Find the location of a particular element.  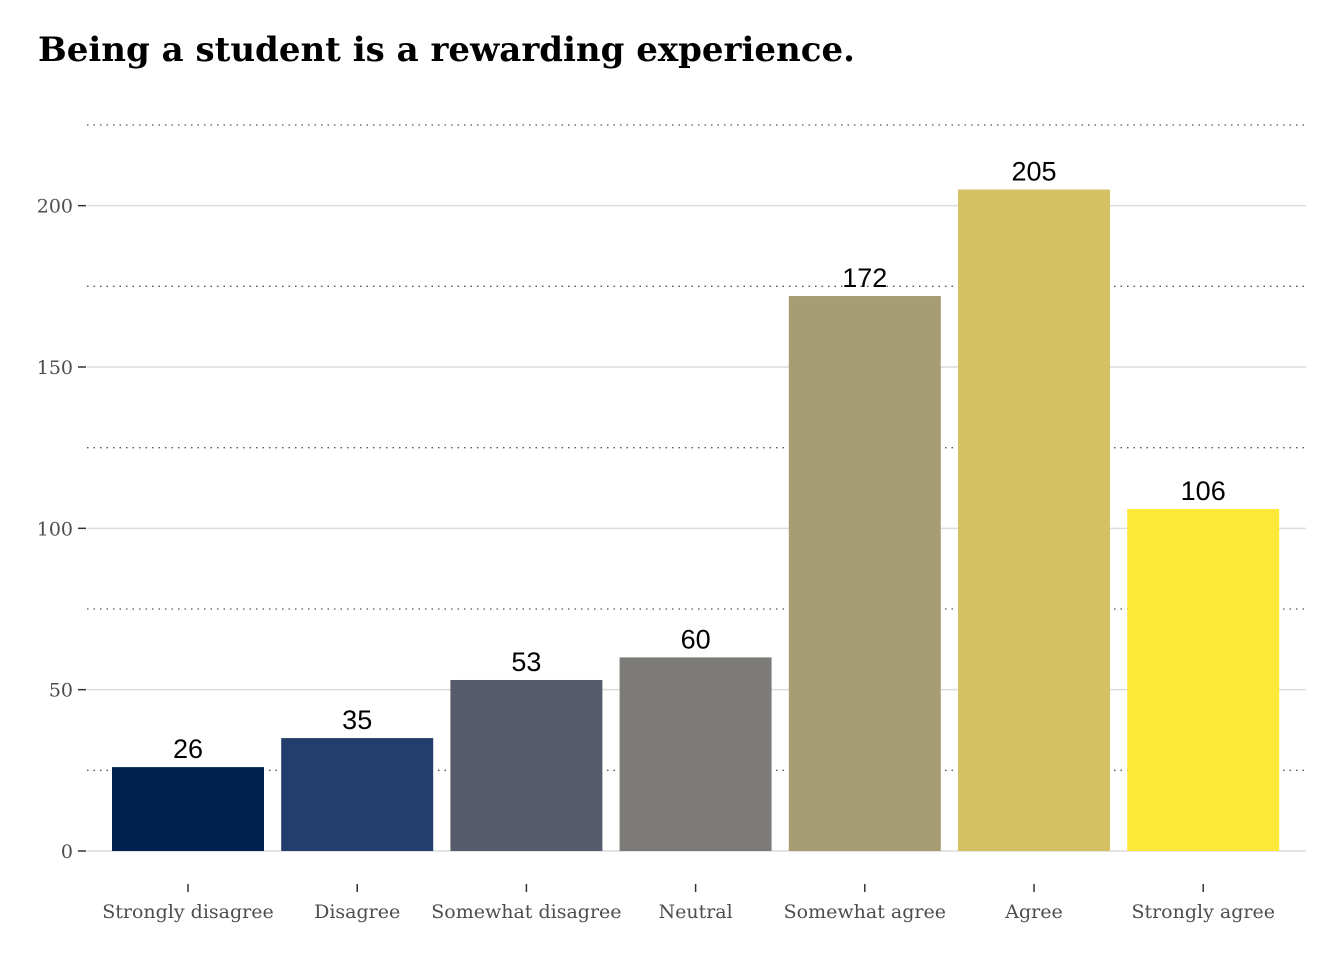

y-tick-label: 100 is located at coordinates (55, 529).